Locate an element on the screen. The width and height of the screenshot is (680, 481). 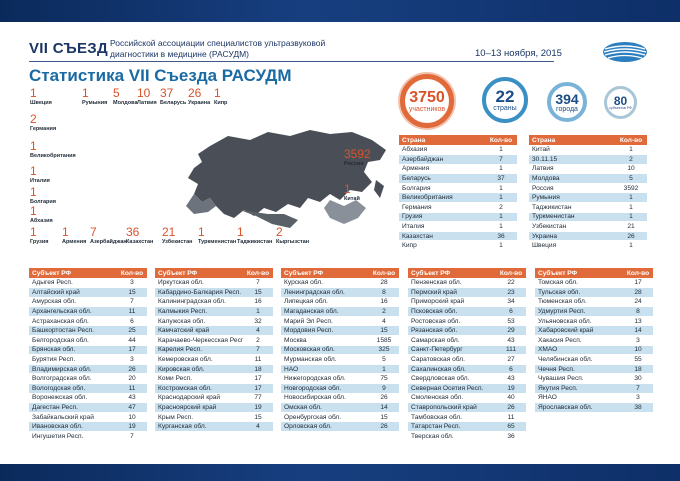
table-row: Болгария 1 is located at coordinates (458, 188).